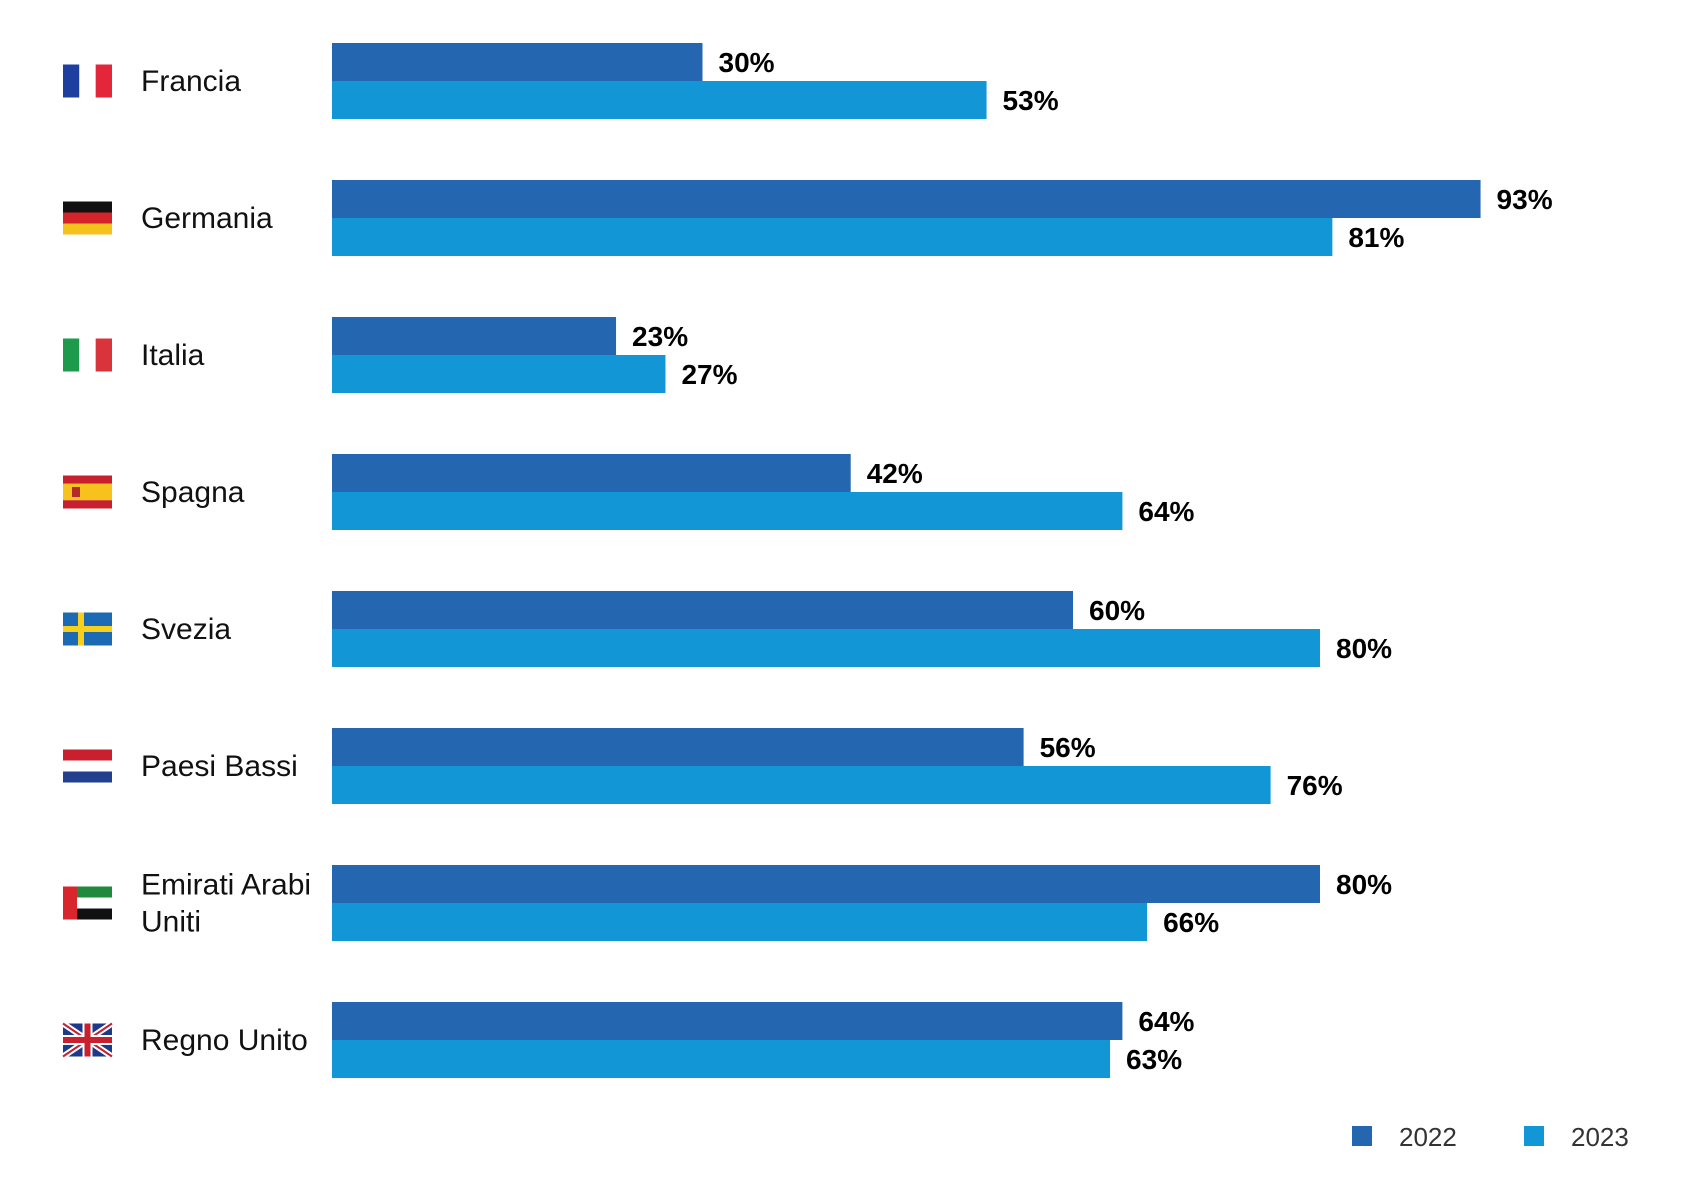 This screenshot has width=1698, height=1181. What do you see at coordinates (1315, 785) in the screenshot?
I see `value-label: 76%` at bounding box center [1315, 785].